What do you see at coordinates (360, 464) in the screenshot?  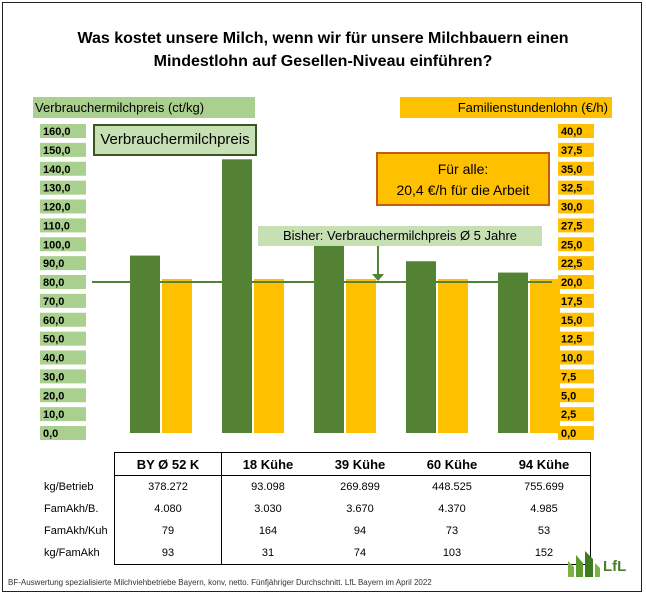 I see `col-header: 39 Kühe` at bounding box center [360, 464].